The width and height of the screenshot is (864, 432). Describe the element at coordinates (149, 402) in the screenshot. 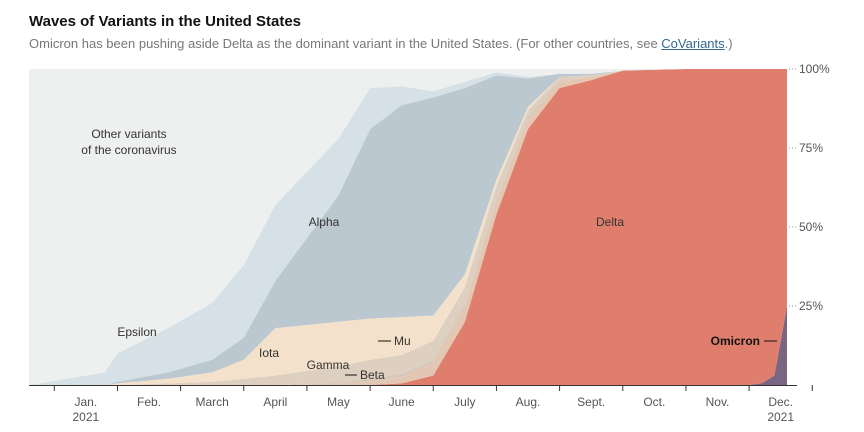

I see `x-tick-label: Feb.` at that location.